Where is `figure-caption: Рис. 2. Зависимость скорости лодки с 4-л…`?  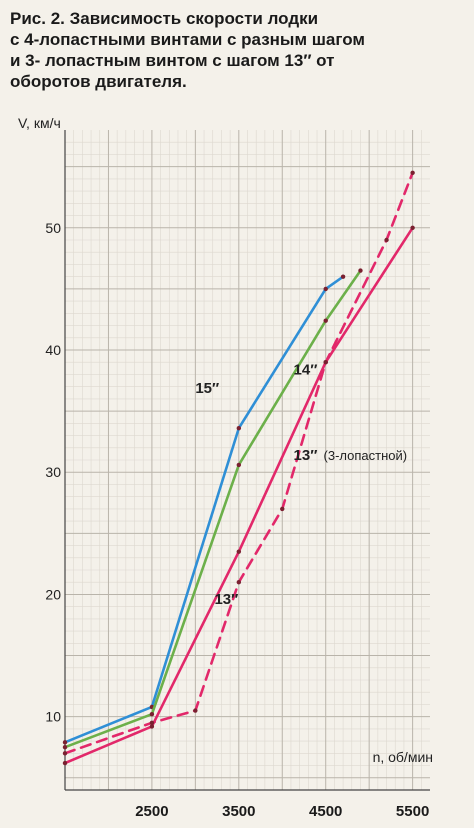
figure-caption: Рис. 2. Зависимость скорости лодки с 4-л… is located at coordinates (240, 50).